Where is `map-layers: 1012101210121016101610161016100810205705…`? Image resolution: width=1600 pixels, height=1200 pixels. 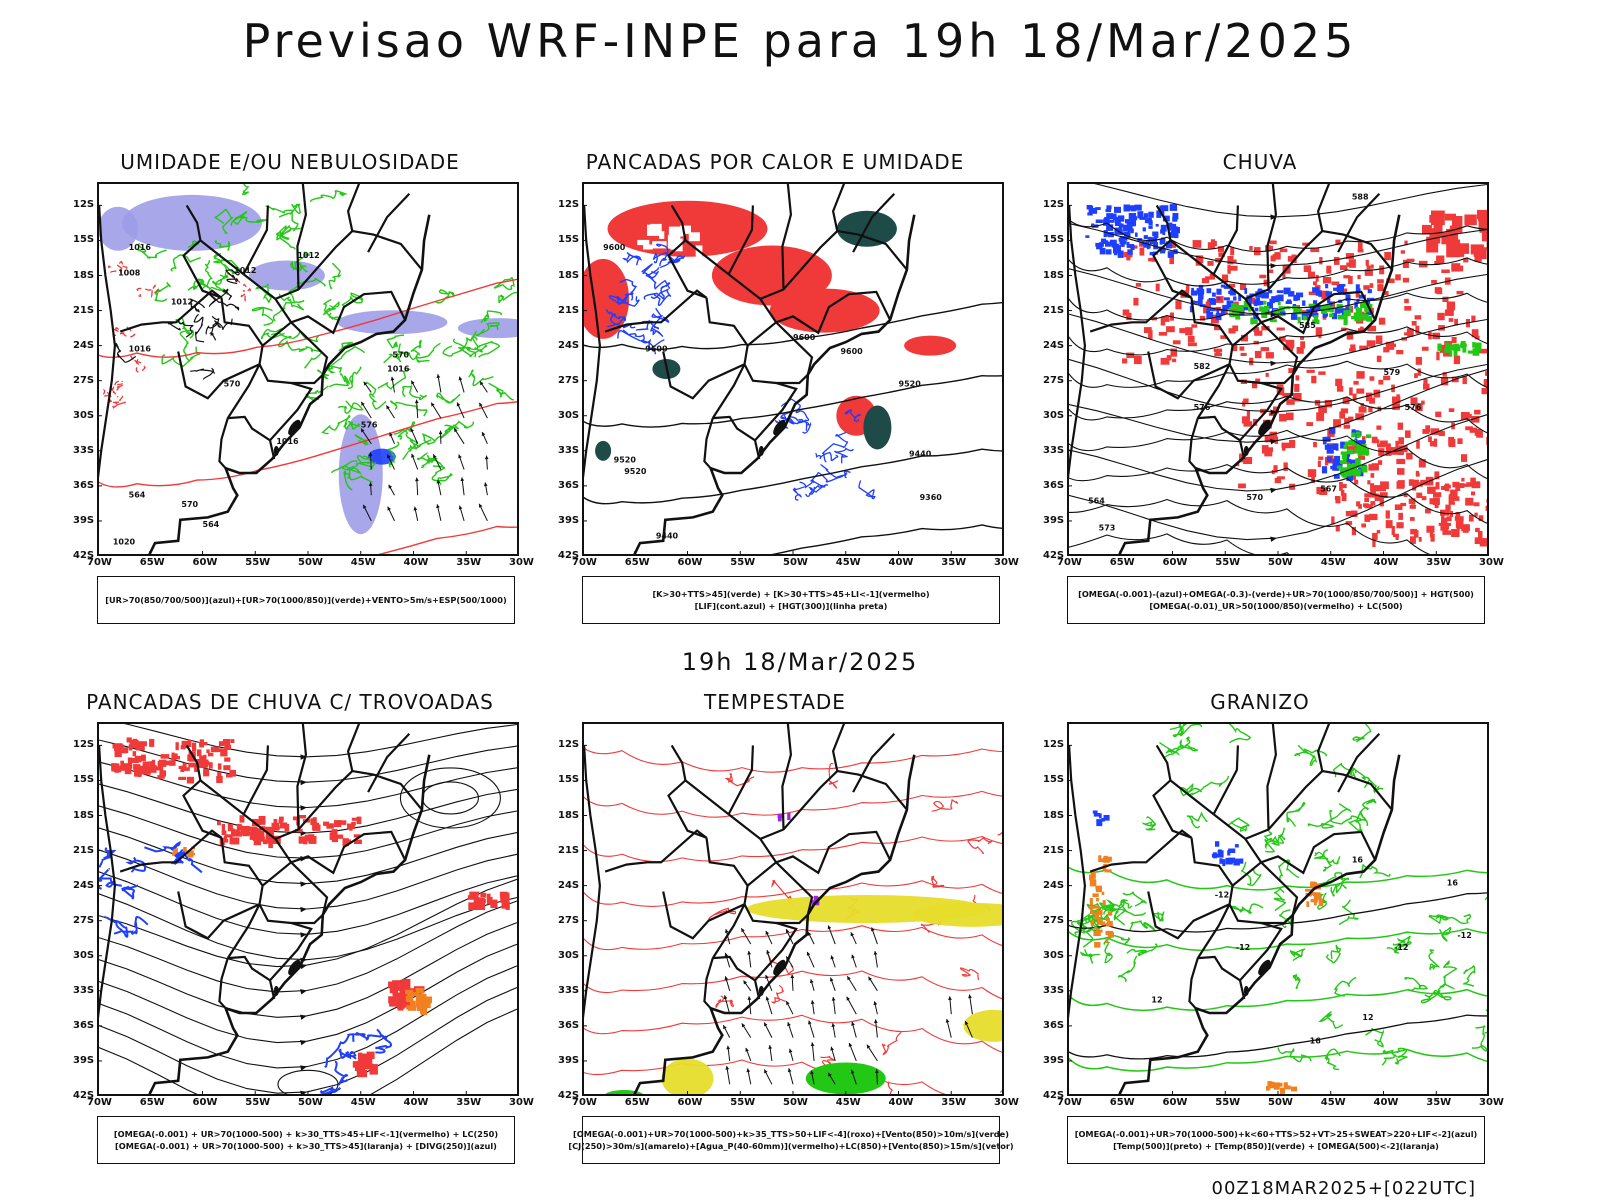 map-layers: 1012101210121016101610161016100810205705… is located at coordinates (308, 369).